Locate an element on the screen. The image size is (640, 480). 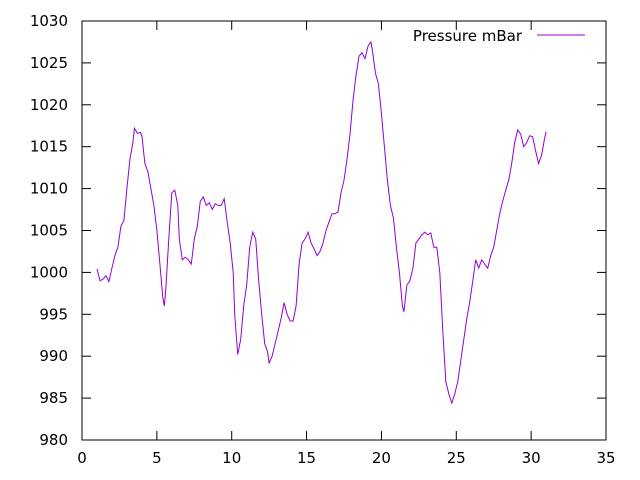
x-tick-label: 5 is located at coordinates (157, 458).